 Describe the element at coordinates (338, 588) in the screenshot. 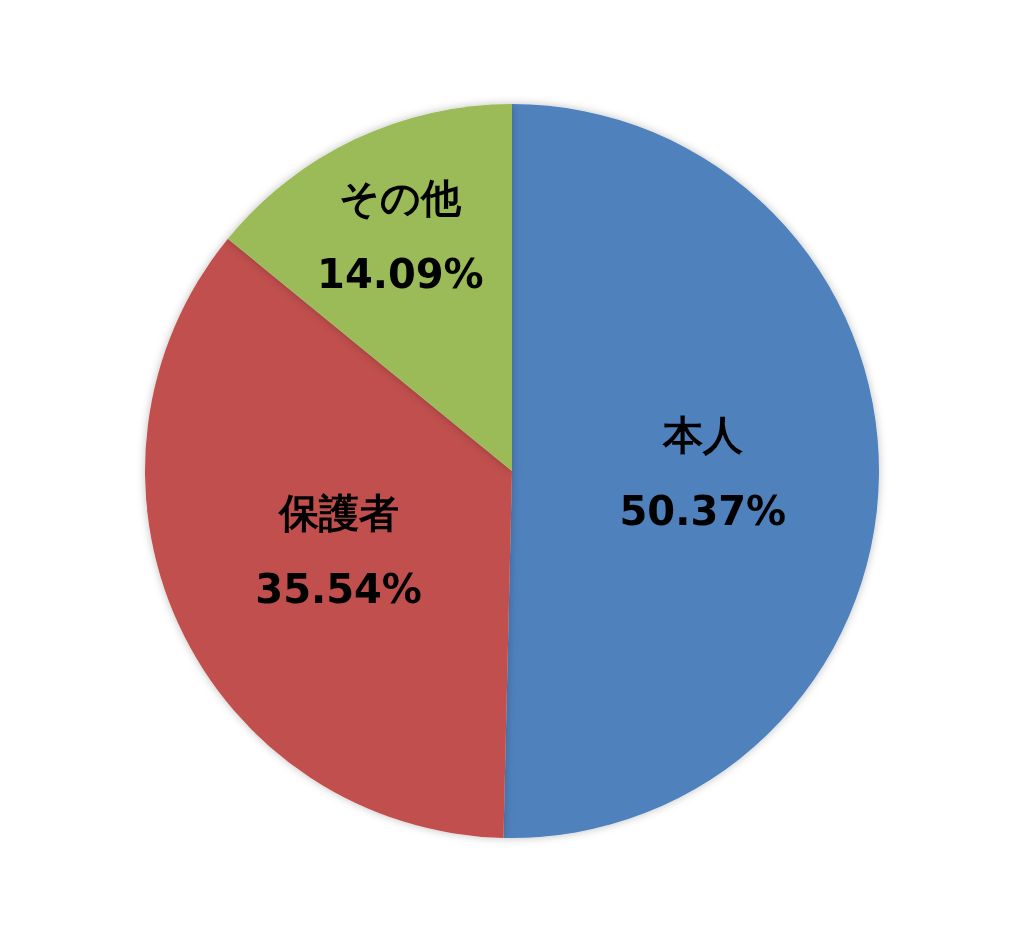

I see `data-label: 35.54%` at that location.